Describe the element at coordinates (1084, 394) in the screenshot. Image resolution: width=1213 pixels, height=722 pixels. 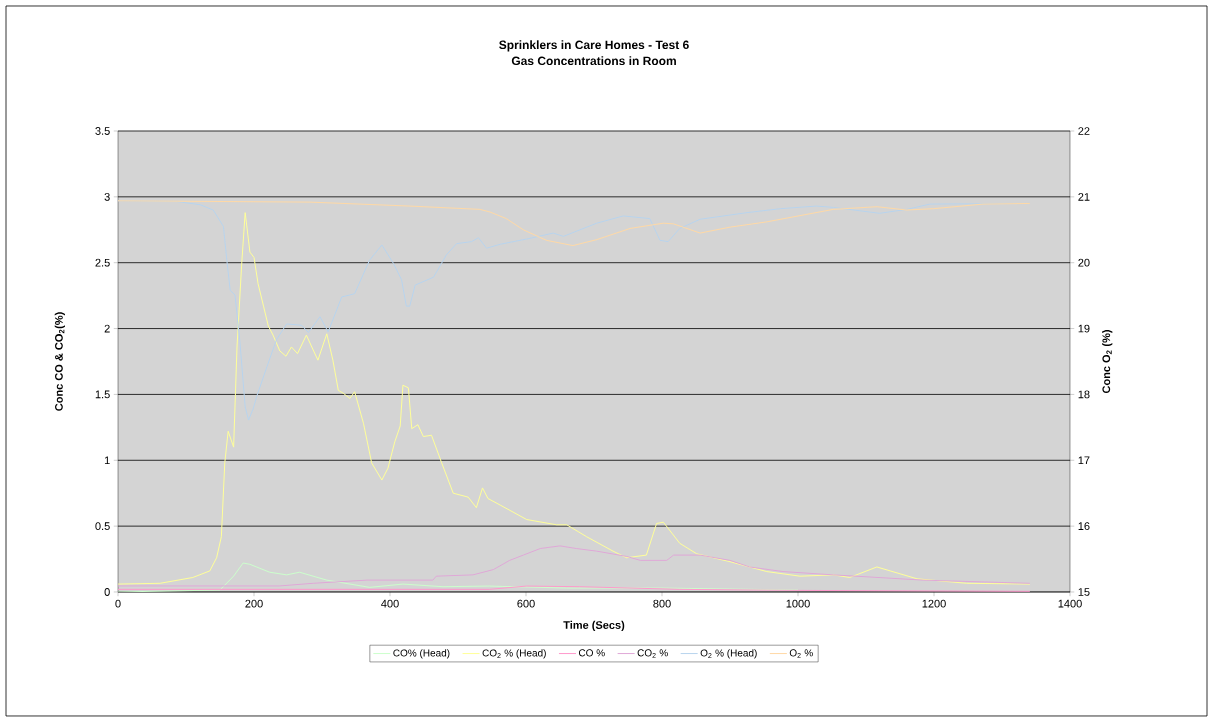
I see `y2-tick-label: 18` at that location.